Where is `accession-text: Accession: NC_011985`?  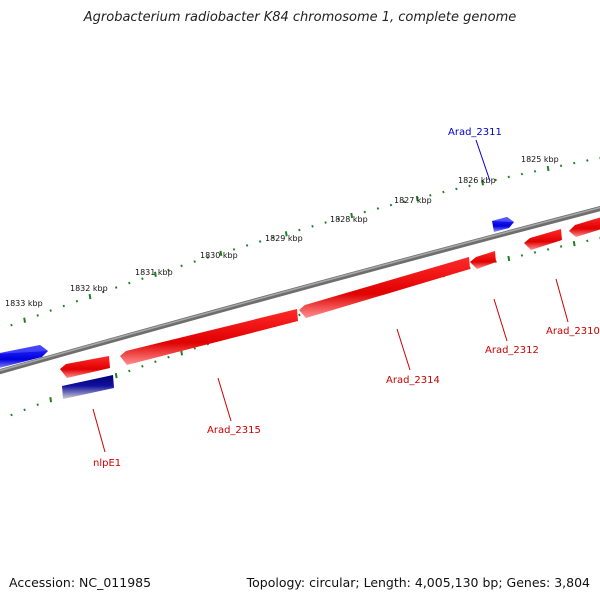
accession-text: Accession: NC_011985 is located at coordinates (80, 582).